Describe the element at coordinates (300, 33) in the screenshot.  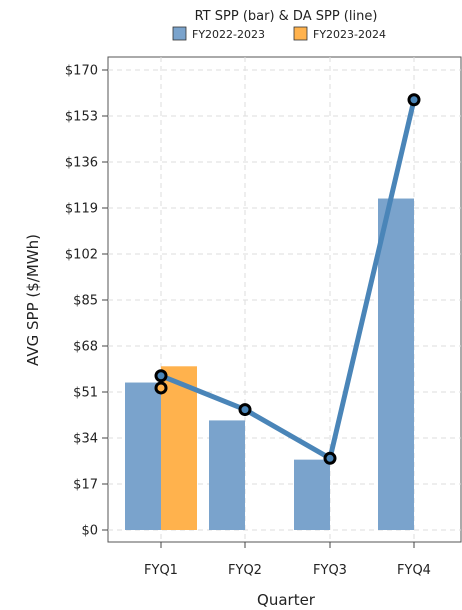
I see `legend-swatch-fy2023-2024` at that location.